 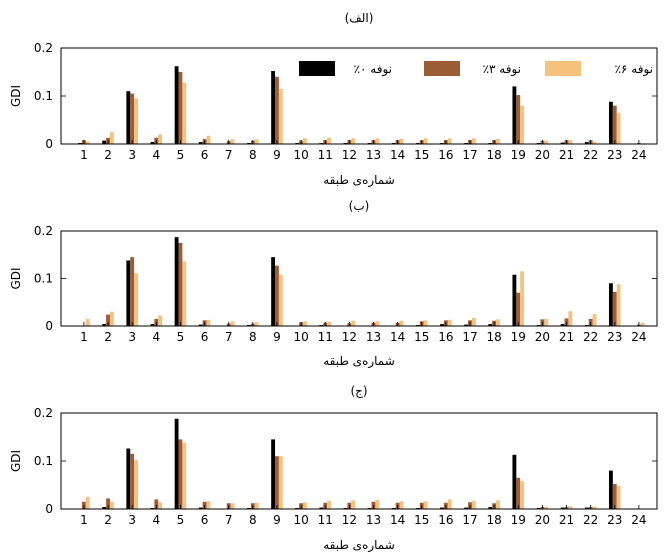 I want to click on x-axis-label: شماره‌ی طبقه, so click(x=359, y=180).